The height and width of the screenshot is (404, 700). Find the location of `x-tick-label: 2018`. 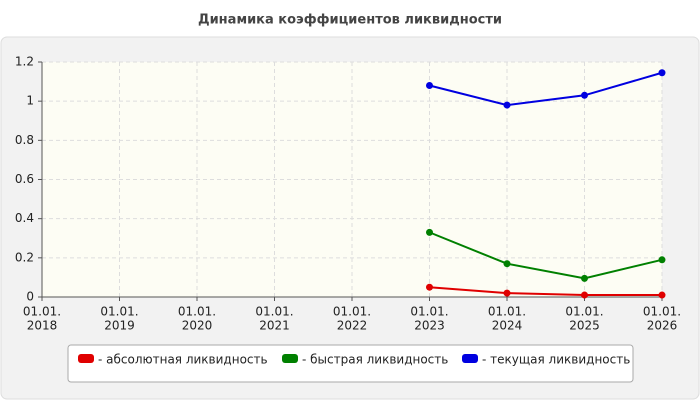

x-tick-label: 2018 is located at coordinates (42, 326).